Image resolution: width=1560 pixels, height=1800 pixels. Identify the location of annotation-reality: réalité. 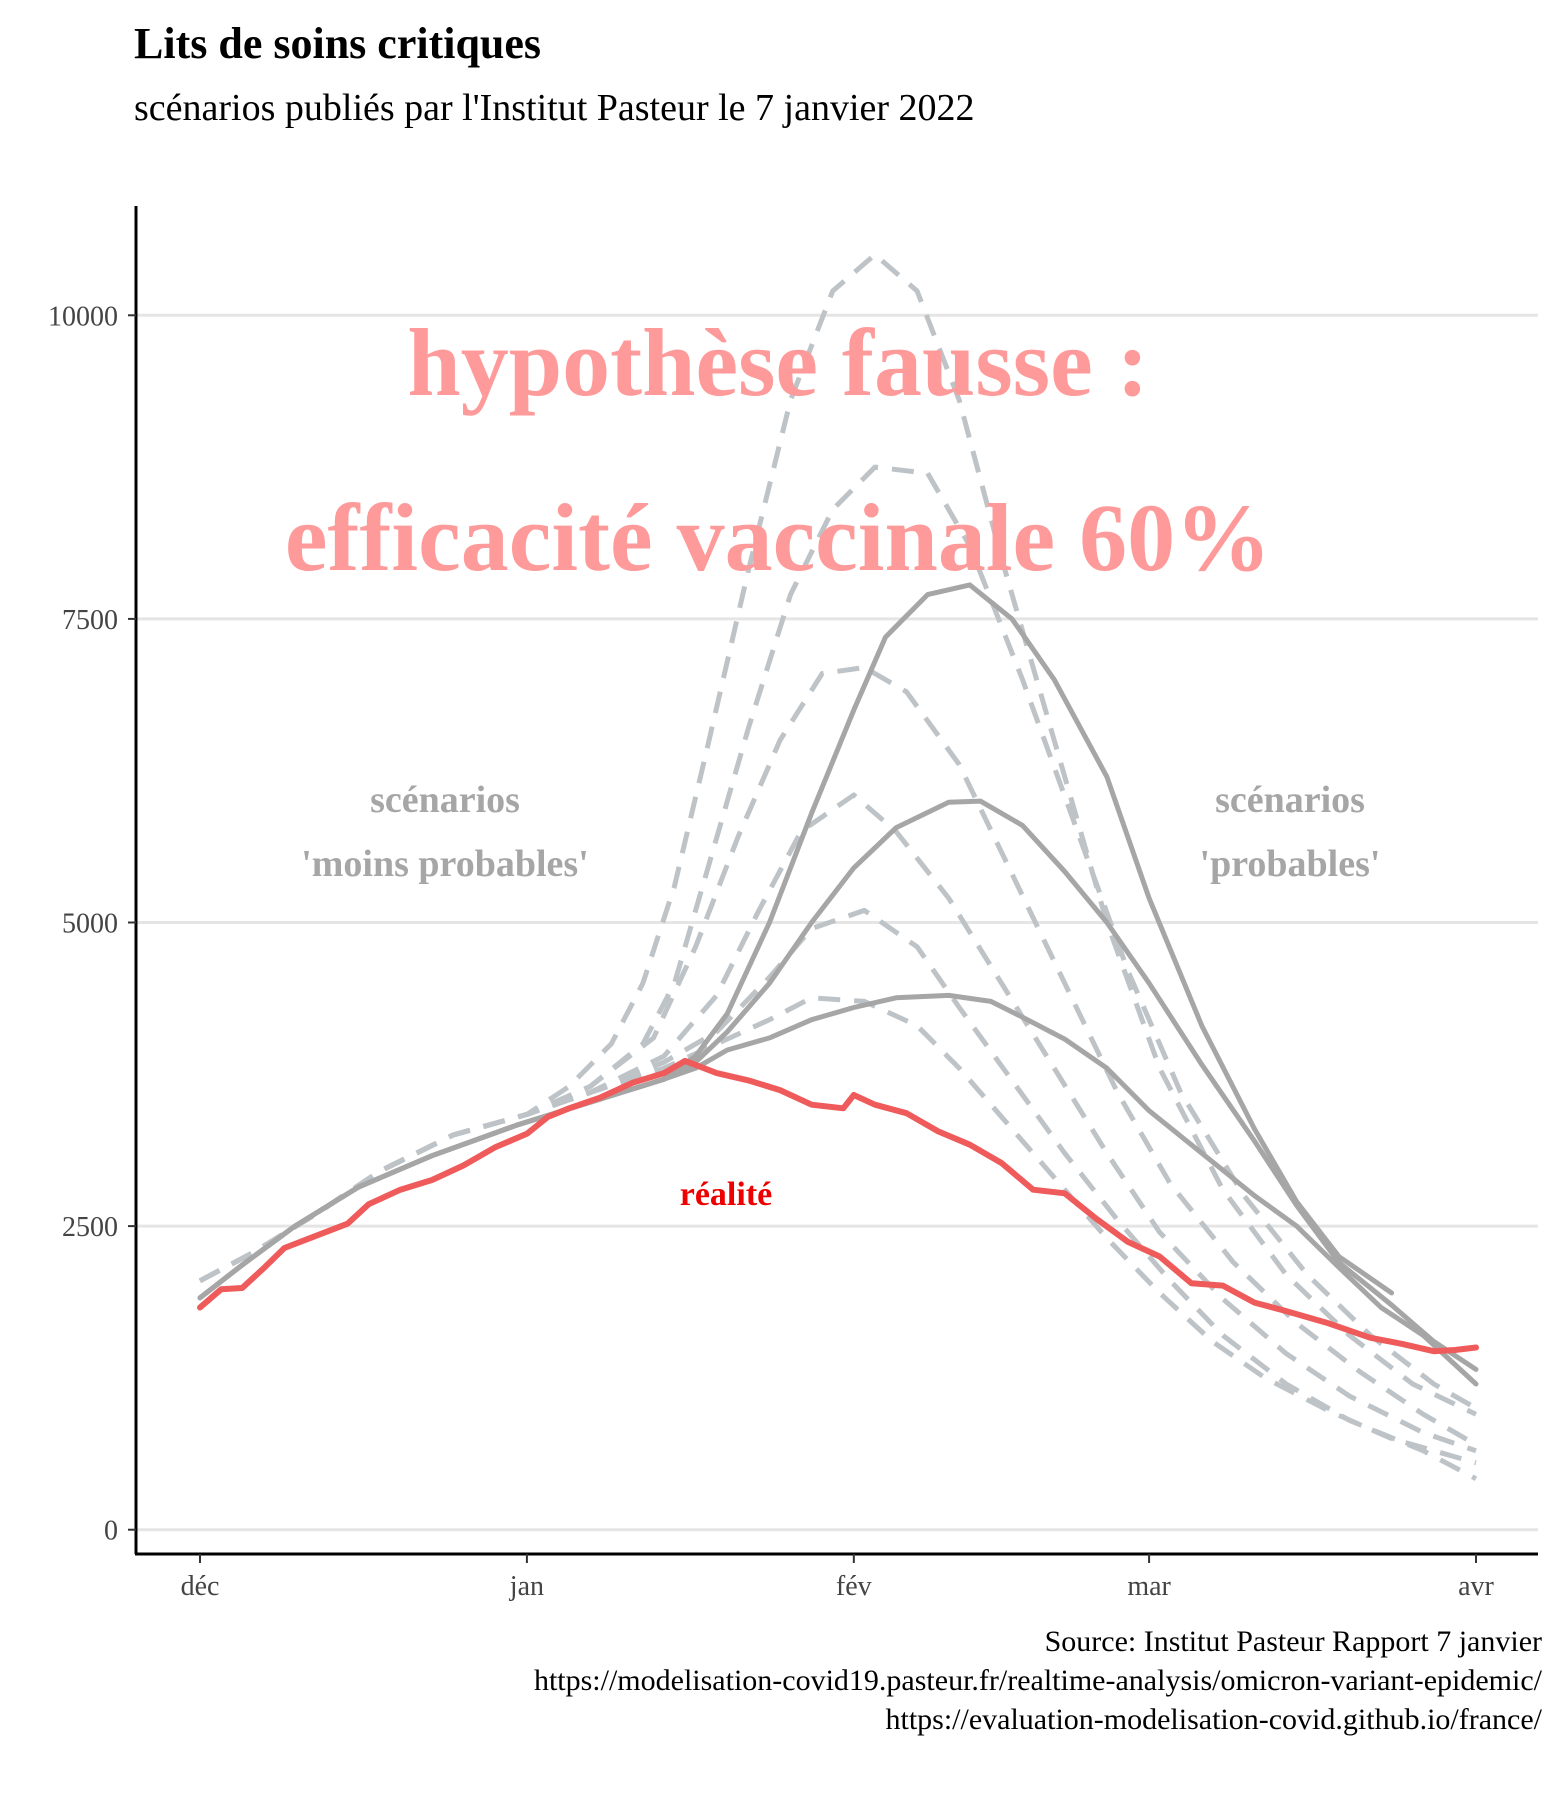
(726, 1194).